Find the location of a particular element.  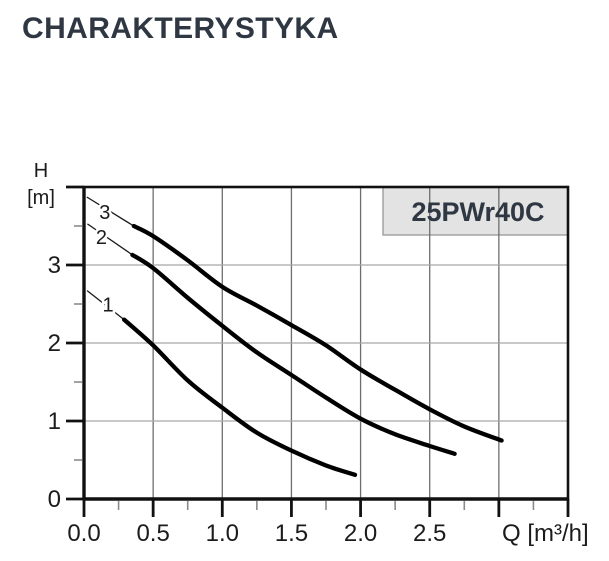

x-axis-tick-label: 2.5 is located at coordinates (429, 533).